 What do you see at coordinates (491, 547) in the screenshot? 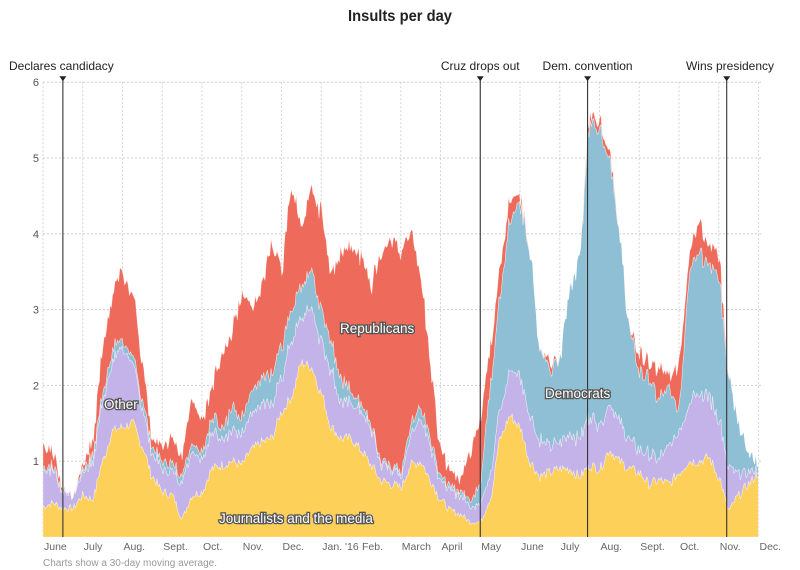
I see `x-tick-label: May` at bounding box center [491, 547].